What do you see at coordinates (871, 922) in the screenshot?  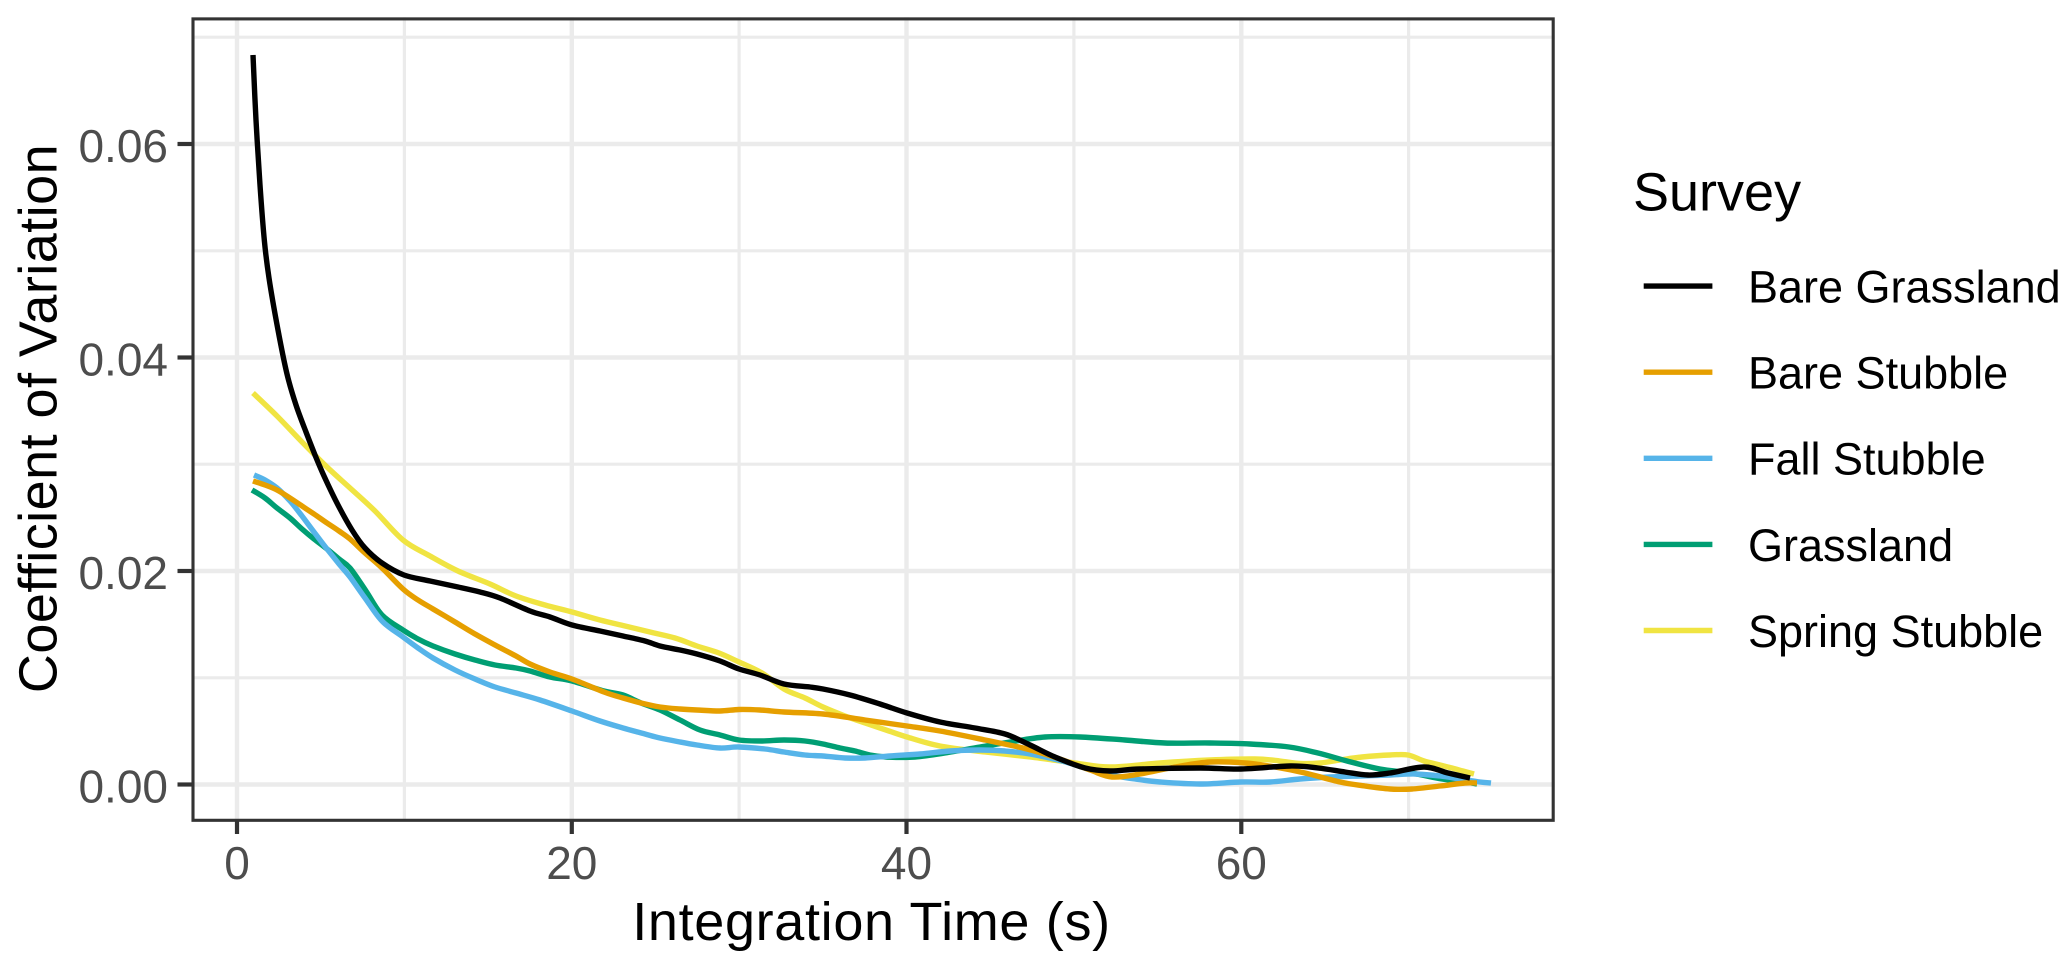 I see `svg-text: Integration Time (s)` at bounding box center [871, 922].